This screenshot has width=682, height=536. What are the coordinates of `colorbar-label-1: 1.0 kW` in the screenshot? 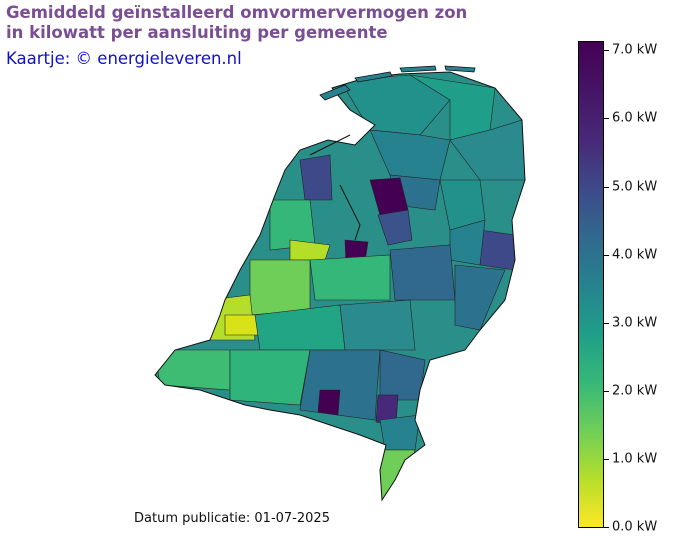 It's located at (635, 459).